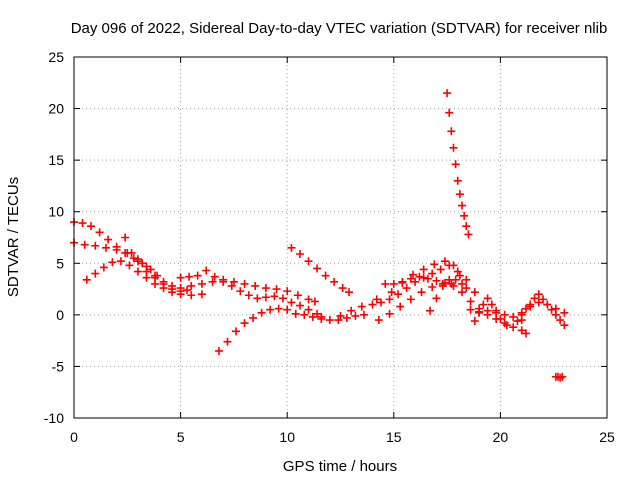  What do you see at coordinates (220, 269) in the screenshot?
I see `series-arc4` at bounding box center [220, 269].